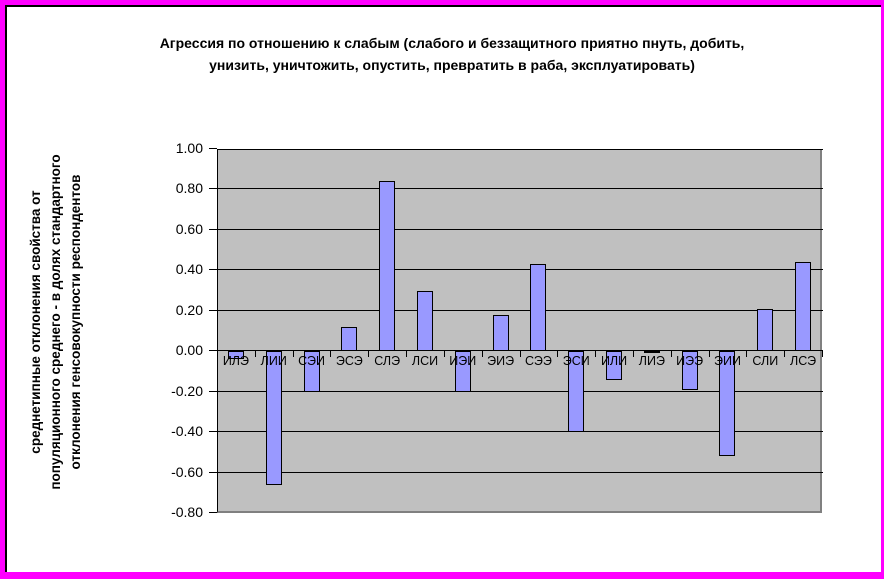 The height and width of the screenshot is (579, 884). I want to click on bar-ИЛИ, so click(614, 365).